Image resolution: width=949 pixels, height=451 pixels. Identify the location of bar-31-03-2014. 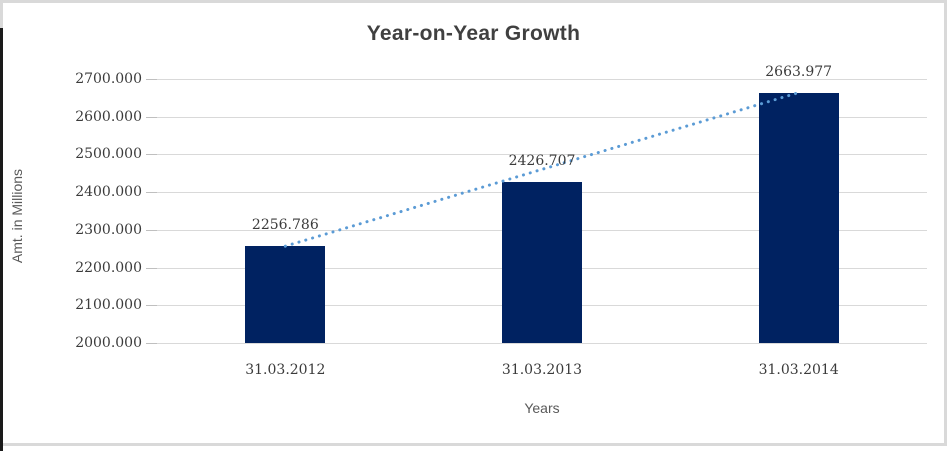
(798, 217).